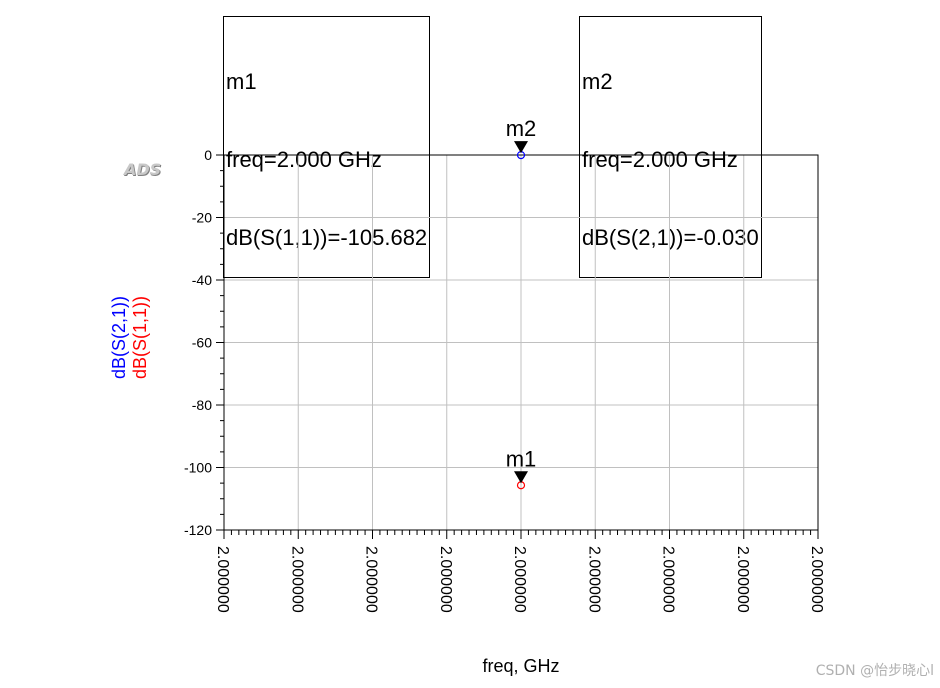 The width and height of the screenshot is (940, 688). I want to click on marker-m1-readout: m1 freq=2.000 GHz dB(S(1,1))=-105.682, so click(327, 147).